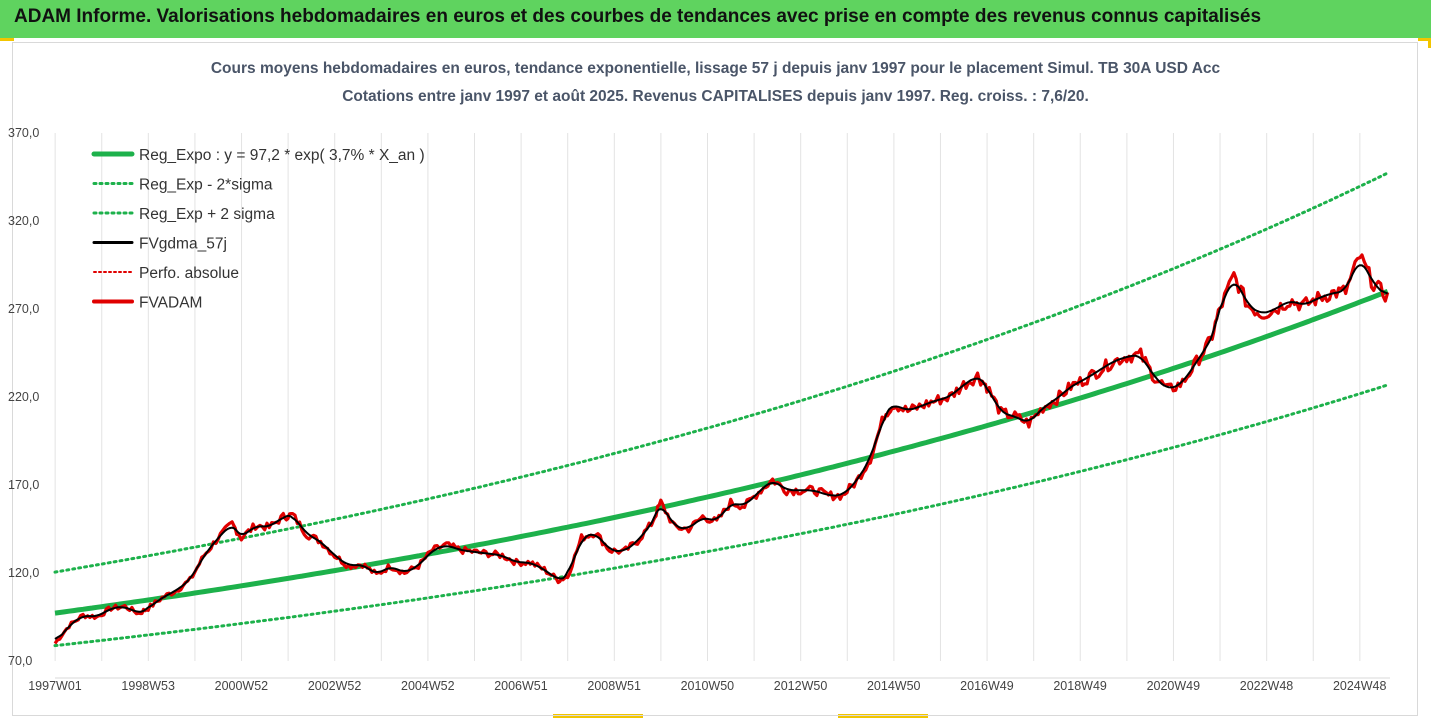 The image size is (1431, 718). I want to click on y-tick-label: 370,0, so click(23, 133).